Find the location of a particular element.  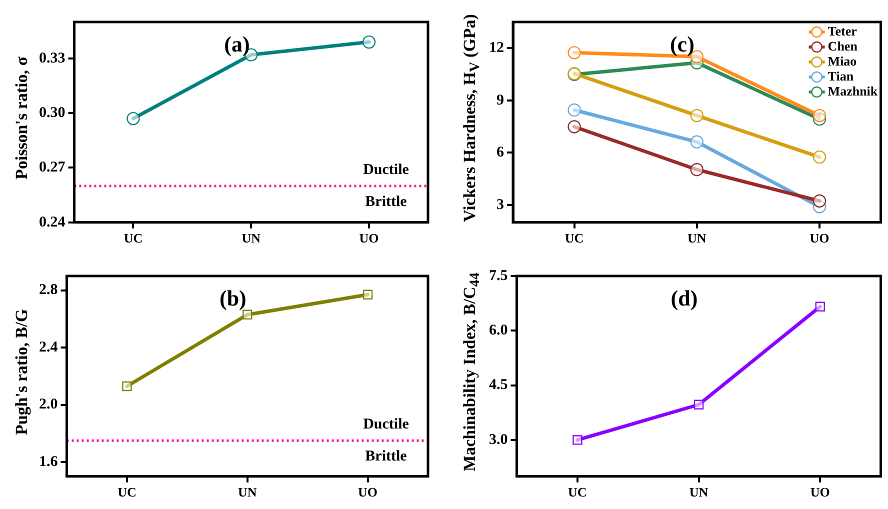

y-tick-label: 7.5 is located at coordinates (498, 276).